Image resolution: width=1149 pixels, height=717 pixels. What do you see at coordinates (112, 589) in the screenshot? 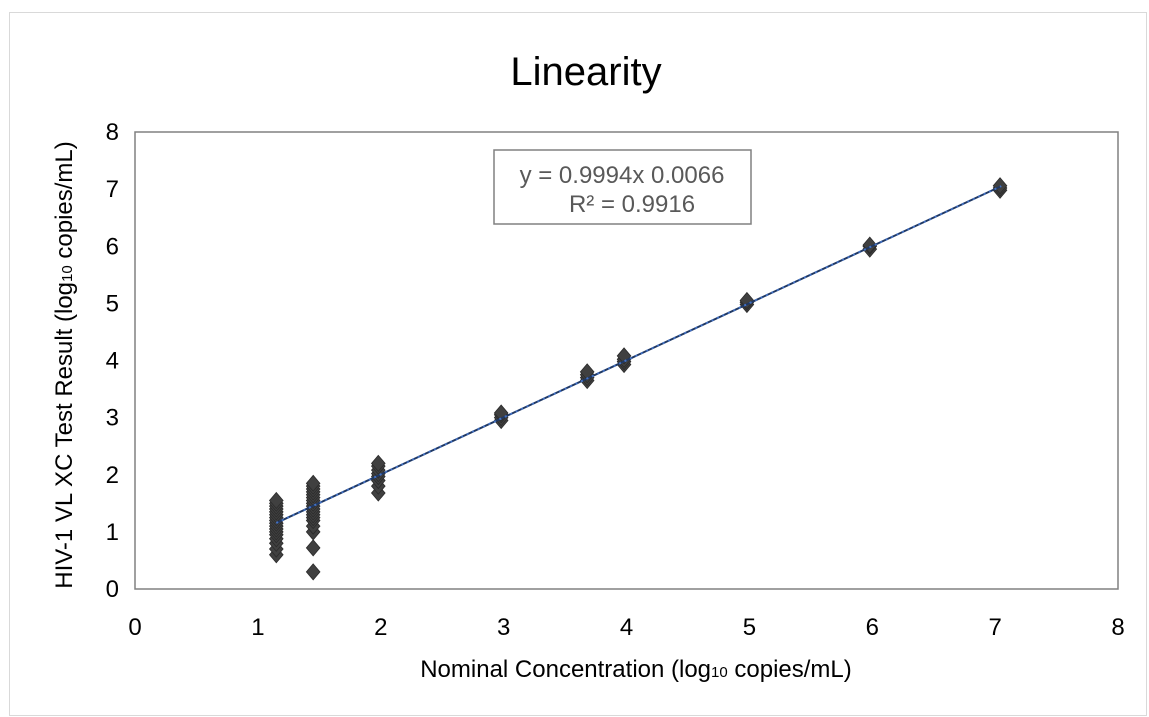
I see `y-tick-label: 0` at bounding box center [112, 589].